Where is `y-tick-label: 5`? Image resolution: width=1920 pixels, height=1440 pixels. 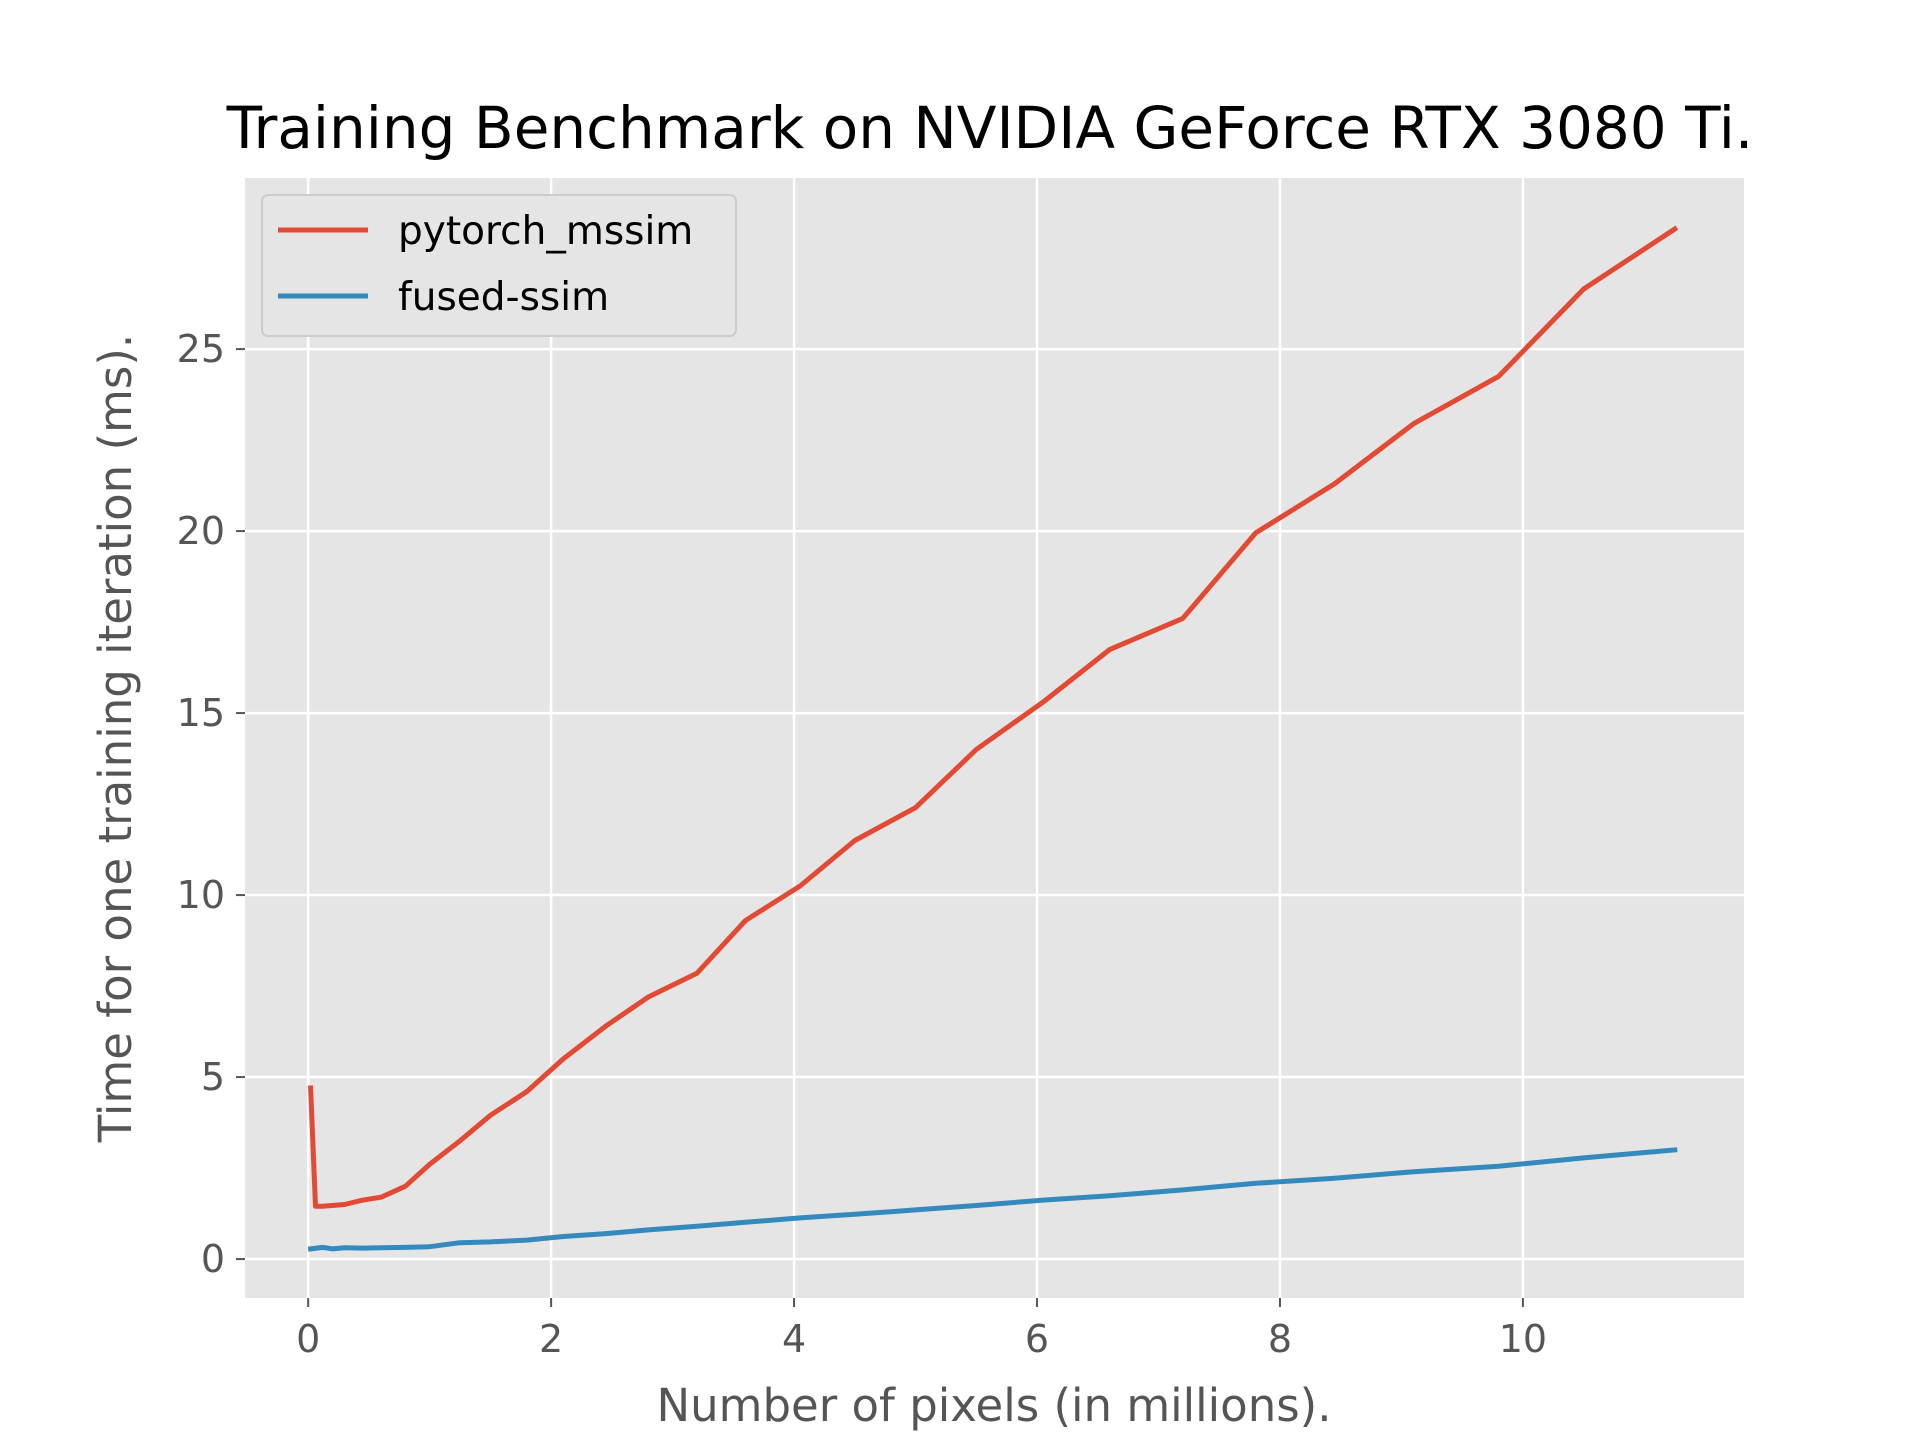 y-tick-label: 5 is located at coordinates (213, 1077).